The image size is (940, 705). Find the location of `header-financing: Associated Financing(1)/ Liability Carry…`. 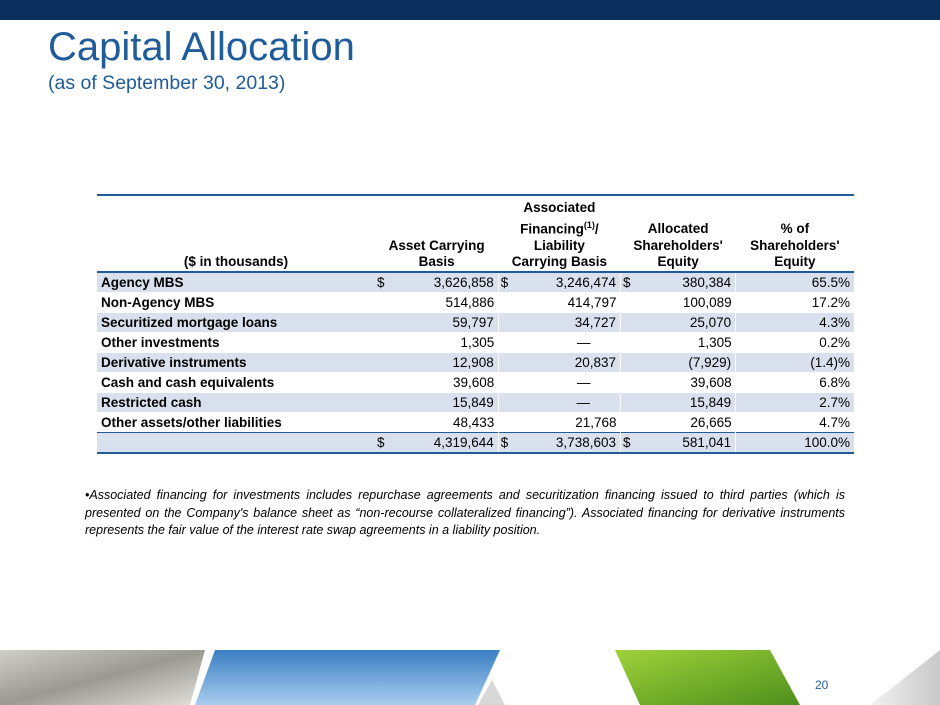

header-financing: Associated Financing(1)/ Liability Carry… is located at coordinates (559, 234).